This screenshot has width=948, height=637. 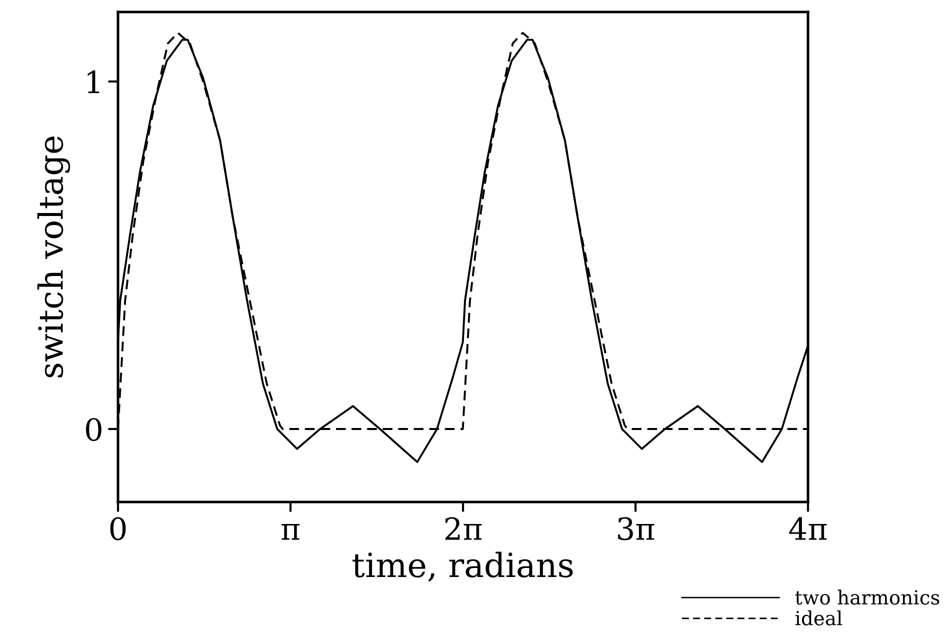 I want to click on x-tick-label: π, so click(x=291, y=532).